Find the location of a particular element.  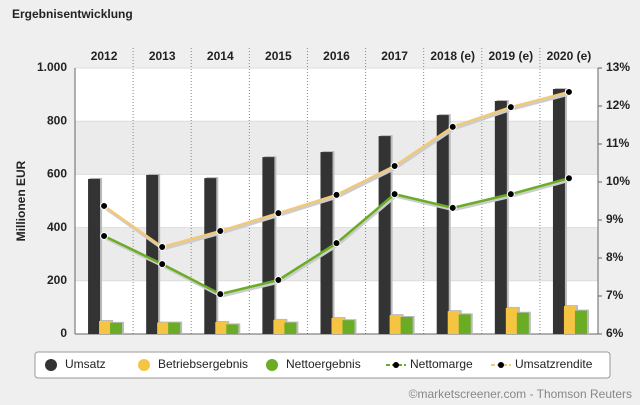

x-tick-label: 2013 is located at coordinates (162, 56).